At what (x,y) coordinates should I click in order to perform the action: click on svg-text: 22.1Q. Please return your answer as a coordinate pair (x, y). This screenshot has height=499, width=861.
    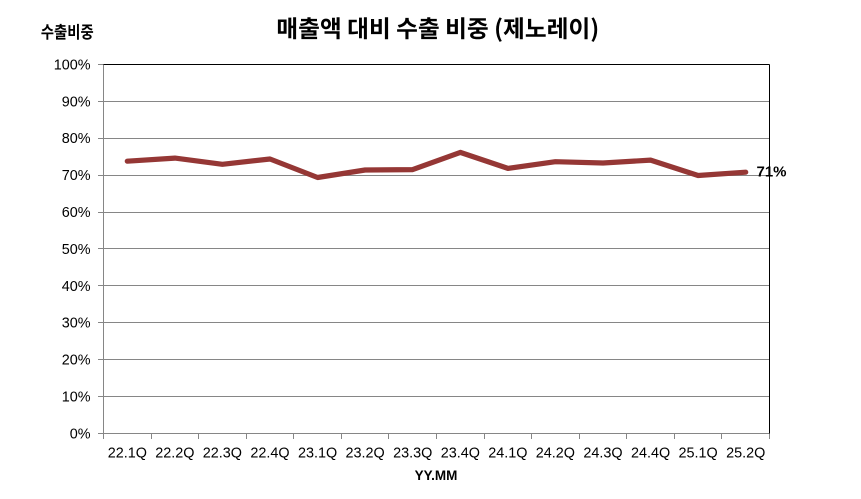
    Looking at the image, I should click on (127, 454).